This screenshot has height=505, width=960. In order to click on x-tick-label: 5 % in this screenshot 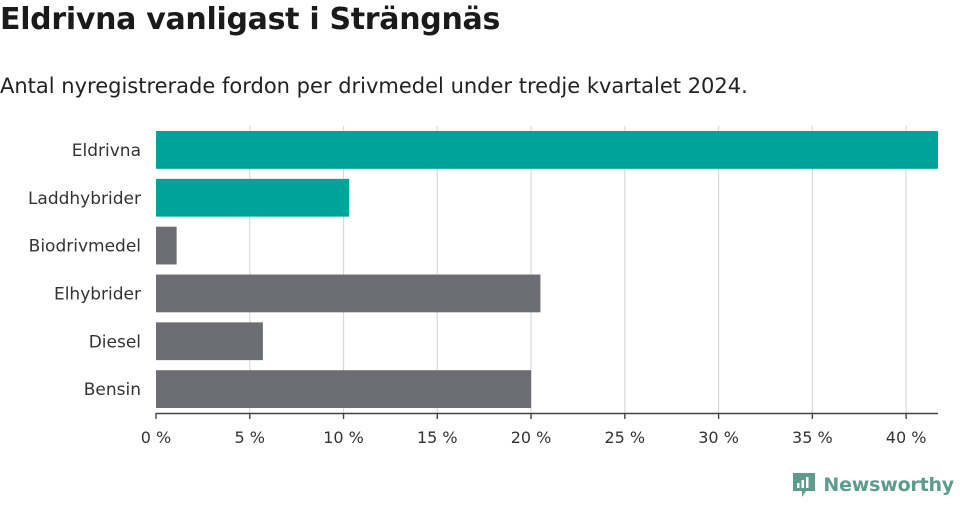, I will do `click(250, 437)`.